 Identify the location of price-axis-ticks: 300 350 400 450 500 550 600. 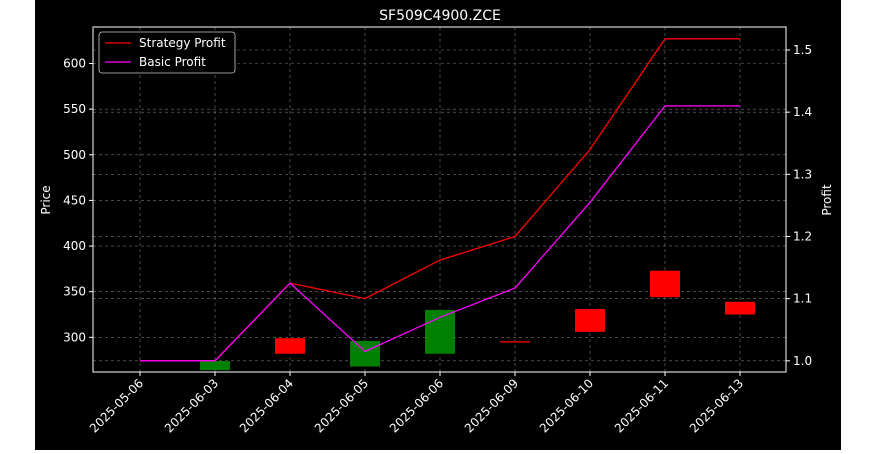
(78, 200).